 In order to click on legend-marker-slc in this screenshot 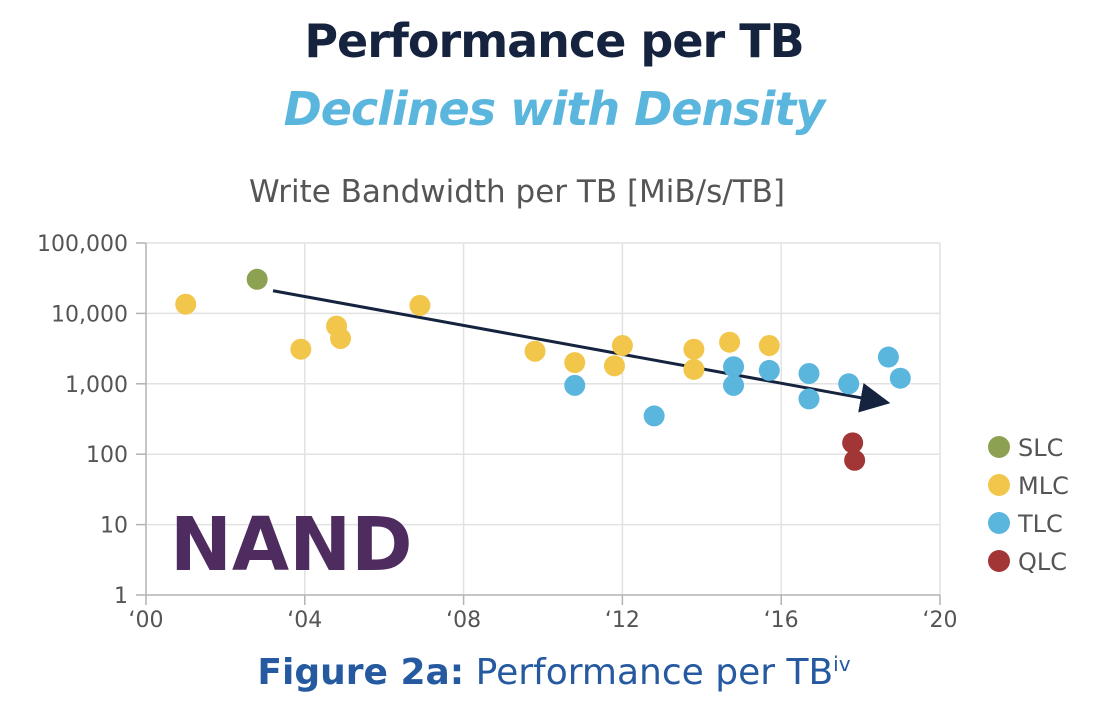, I will do `click(999, 447)`.